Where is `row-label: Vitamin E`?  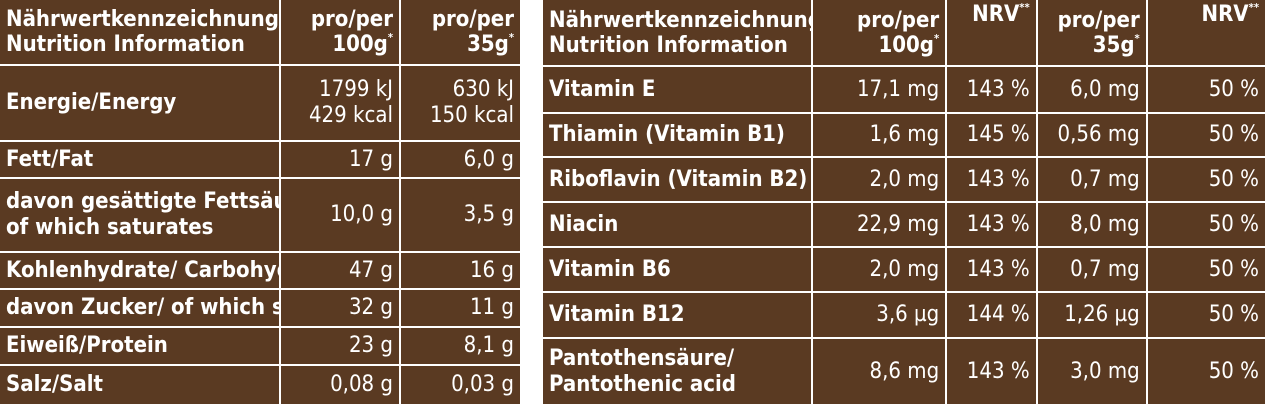
row-label: Vitamin E is located at coordinates (678, 89).